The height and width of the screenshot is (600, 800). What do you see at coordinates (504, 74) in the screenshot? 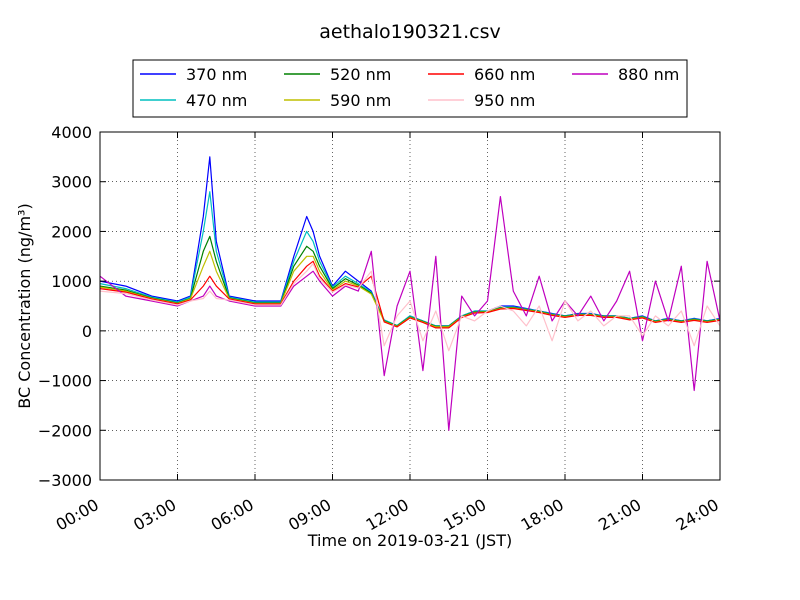
I see `legend-label-660-nm: 660 nm` at bounding box center [504, 74].